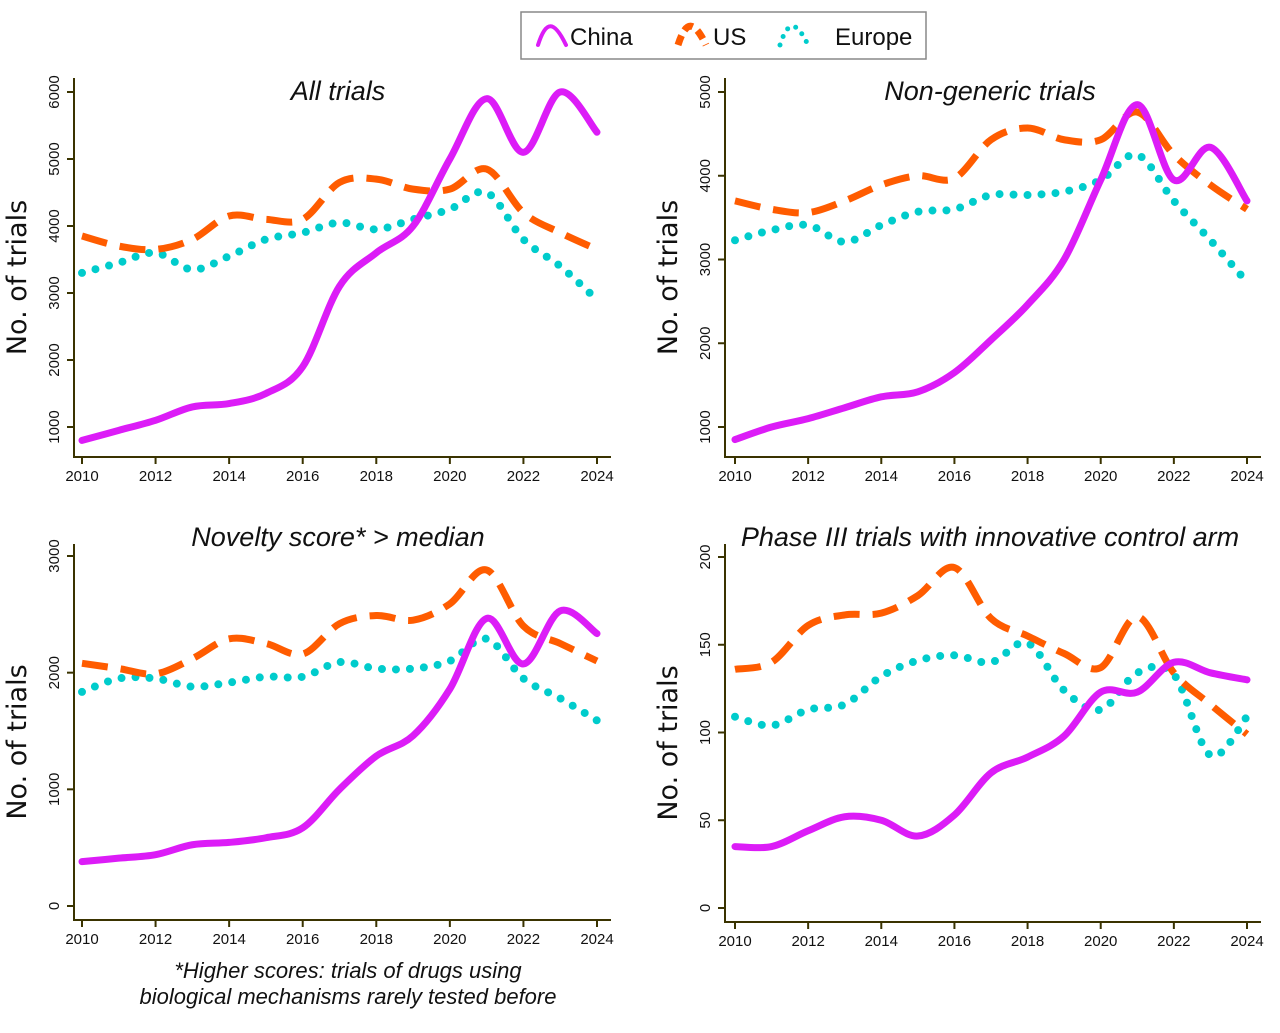  I want to click on panel-title: Non-generic trials, so click(990, 91).